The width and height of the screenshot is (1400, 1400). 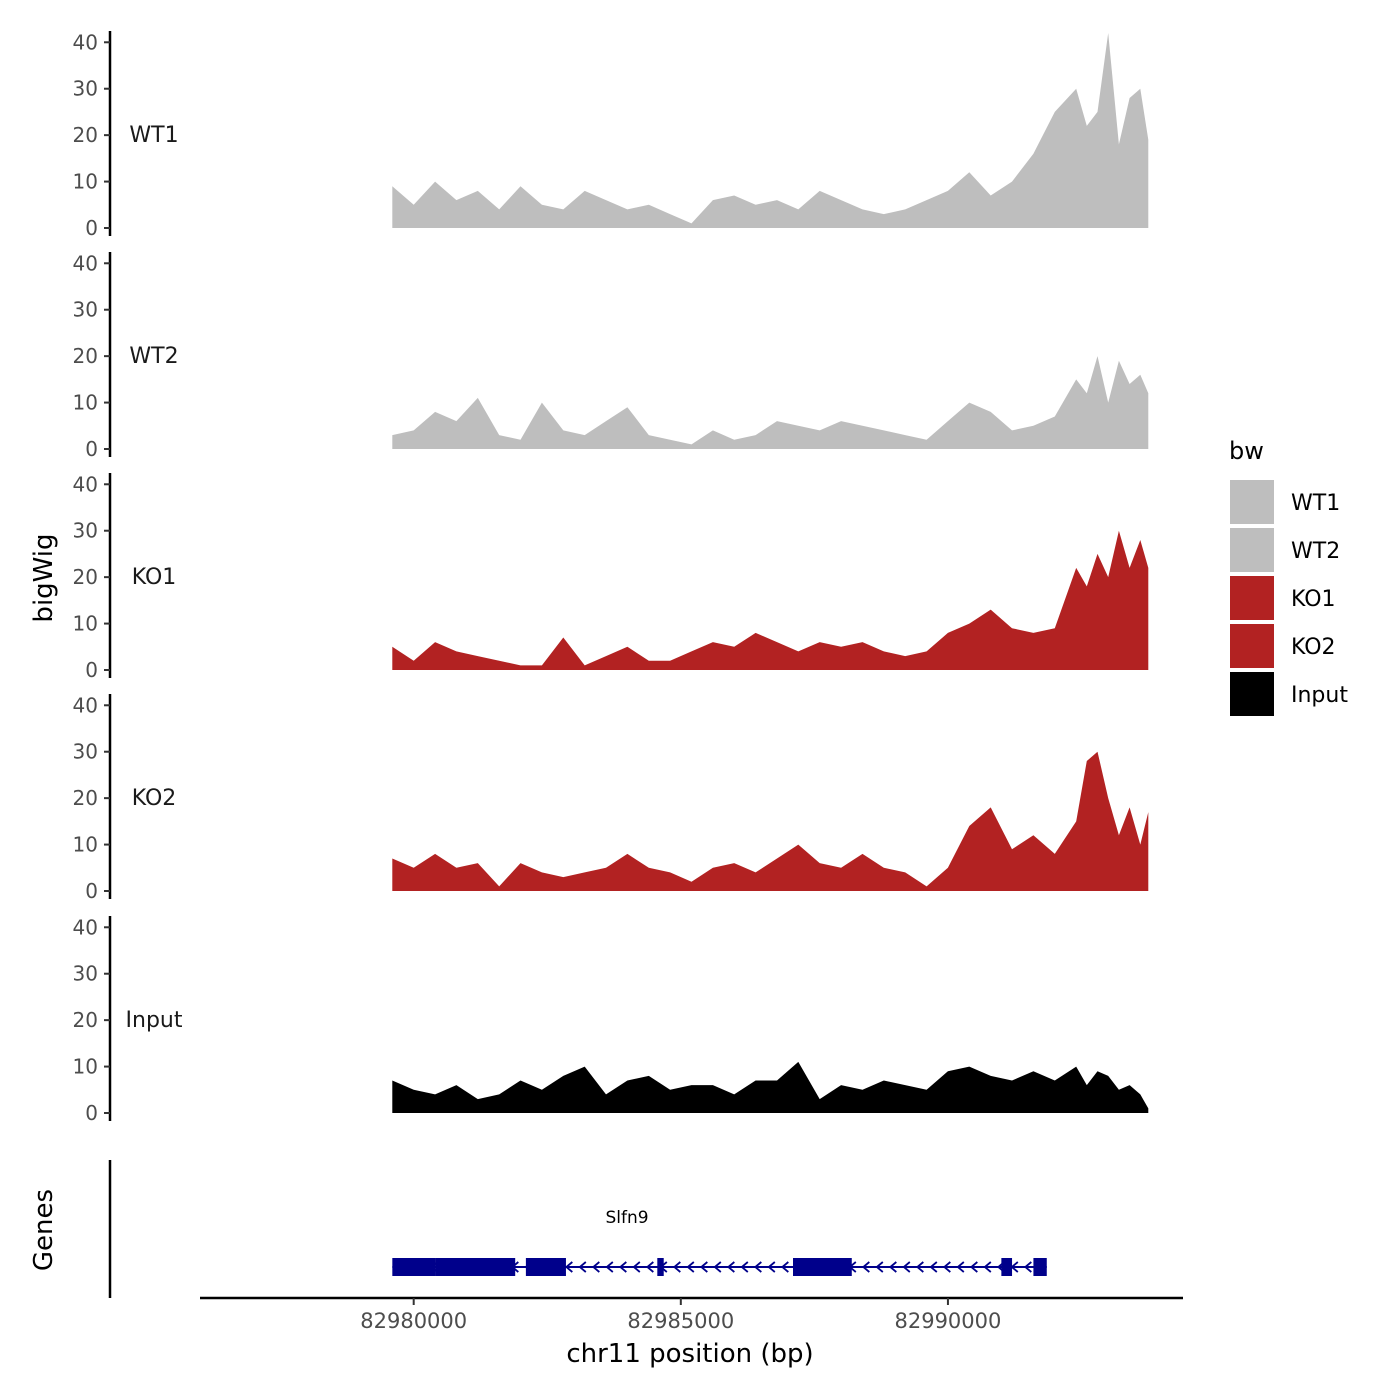 I want to click on legend-label: KO1, so click(x=1313, y=599).